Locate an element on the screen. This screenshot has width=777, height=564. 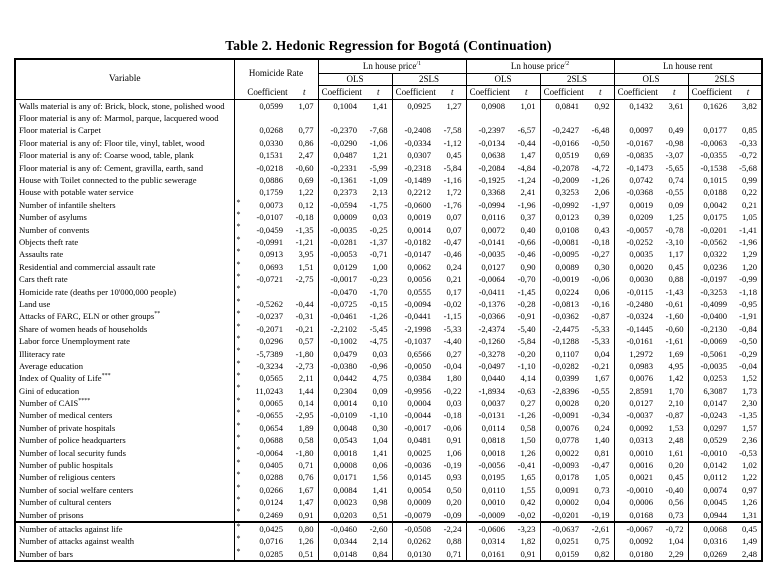
coefficient-value: 0,0296 is located at coordinates (271, 341).